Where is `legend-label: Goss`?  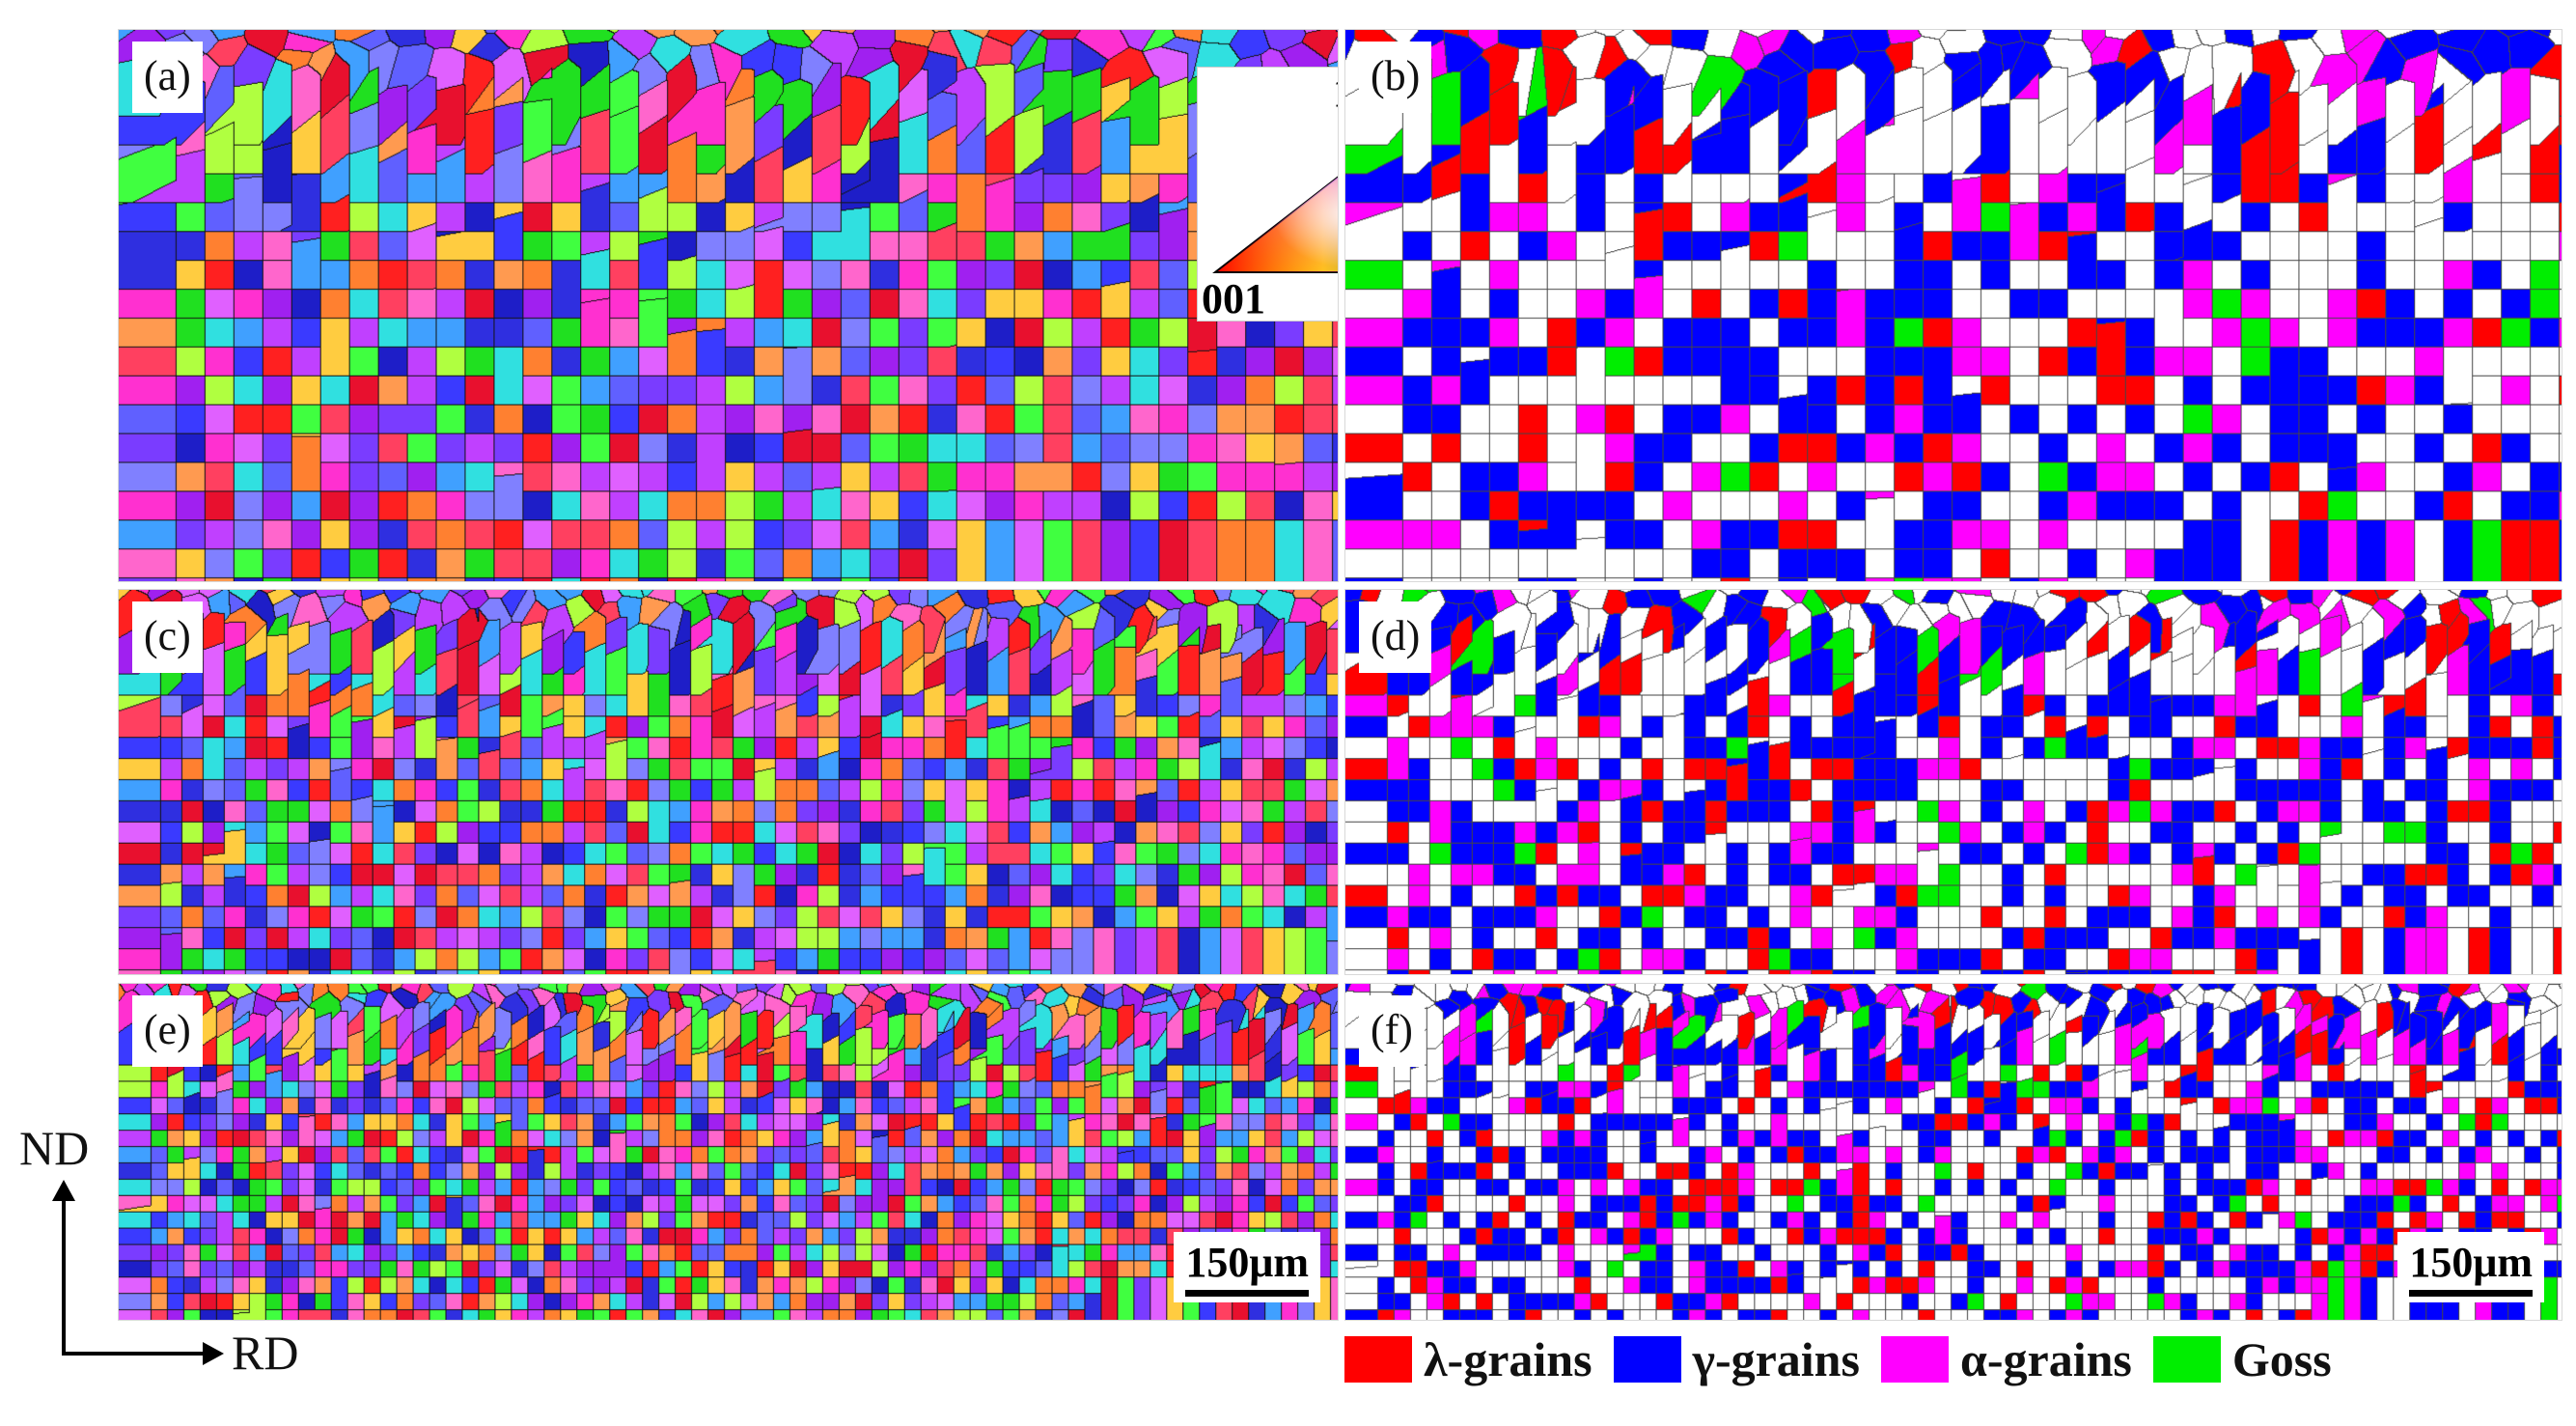
legend-label: Goss is located at coordinates (2281, 1359).